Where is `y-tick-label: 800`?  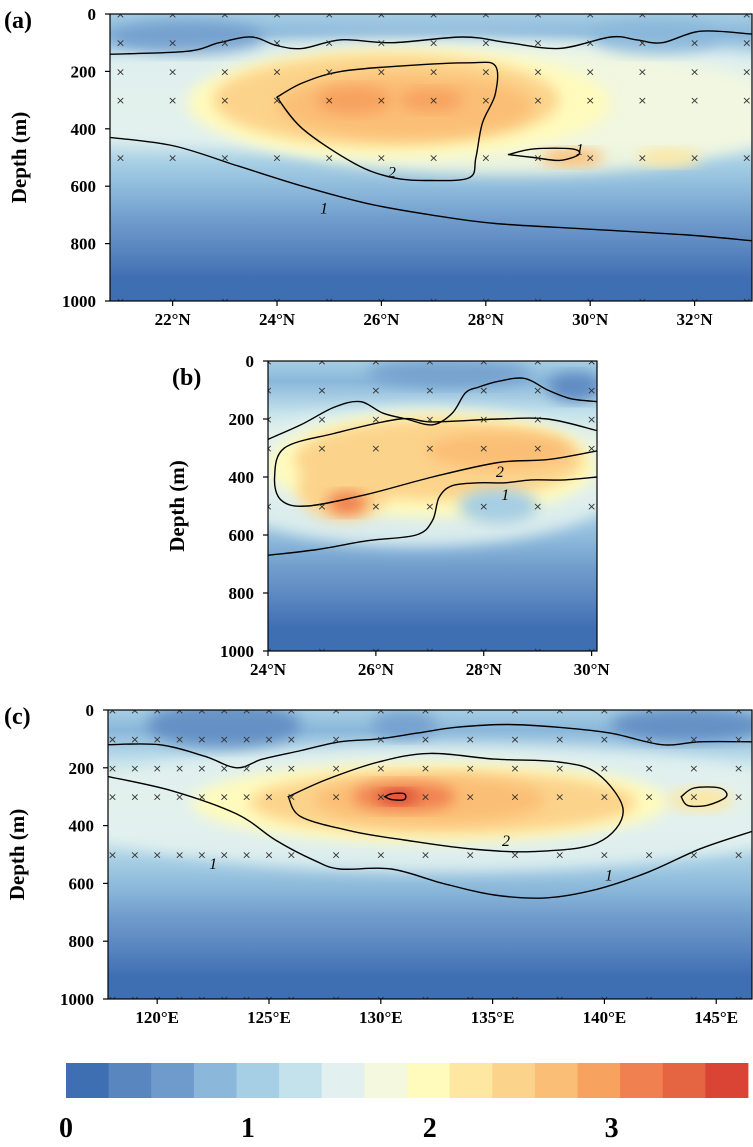
y-tick-label: 800 is located at coordinates (84, 244).